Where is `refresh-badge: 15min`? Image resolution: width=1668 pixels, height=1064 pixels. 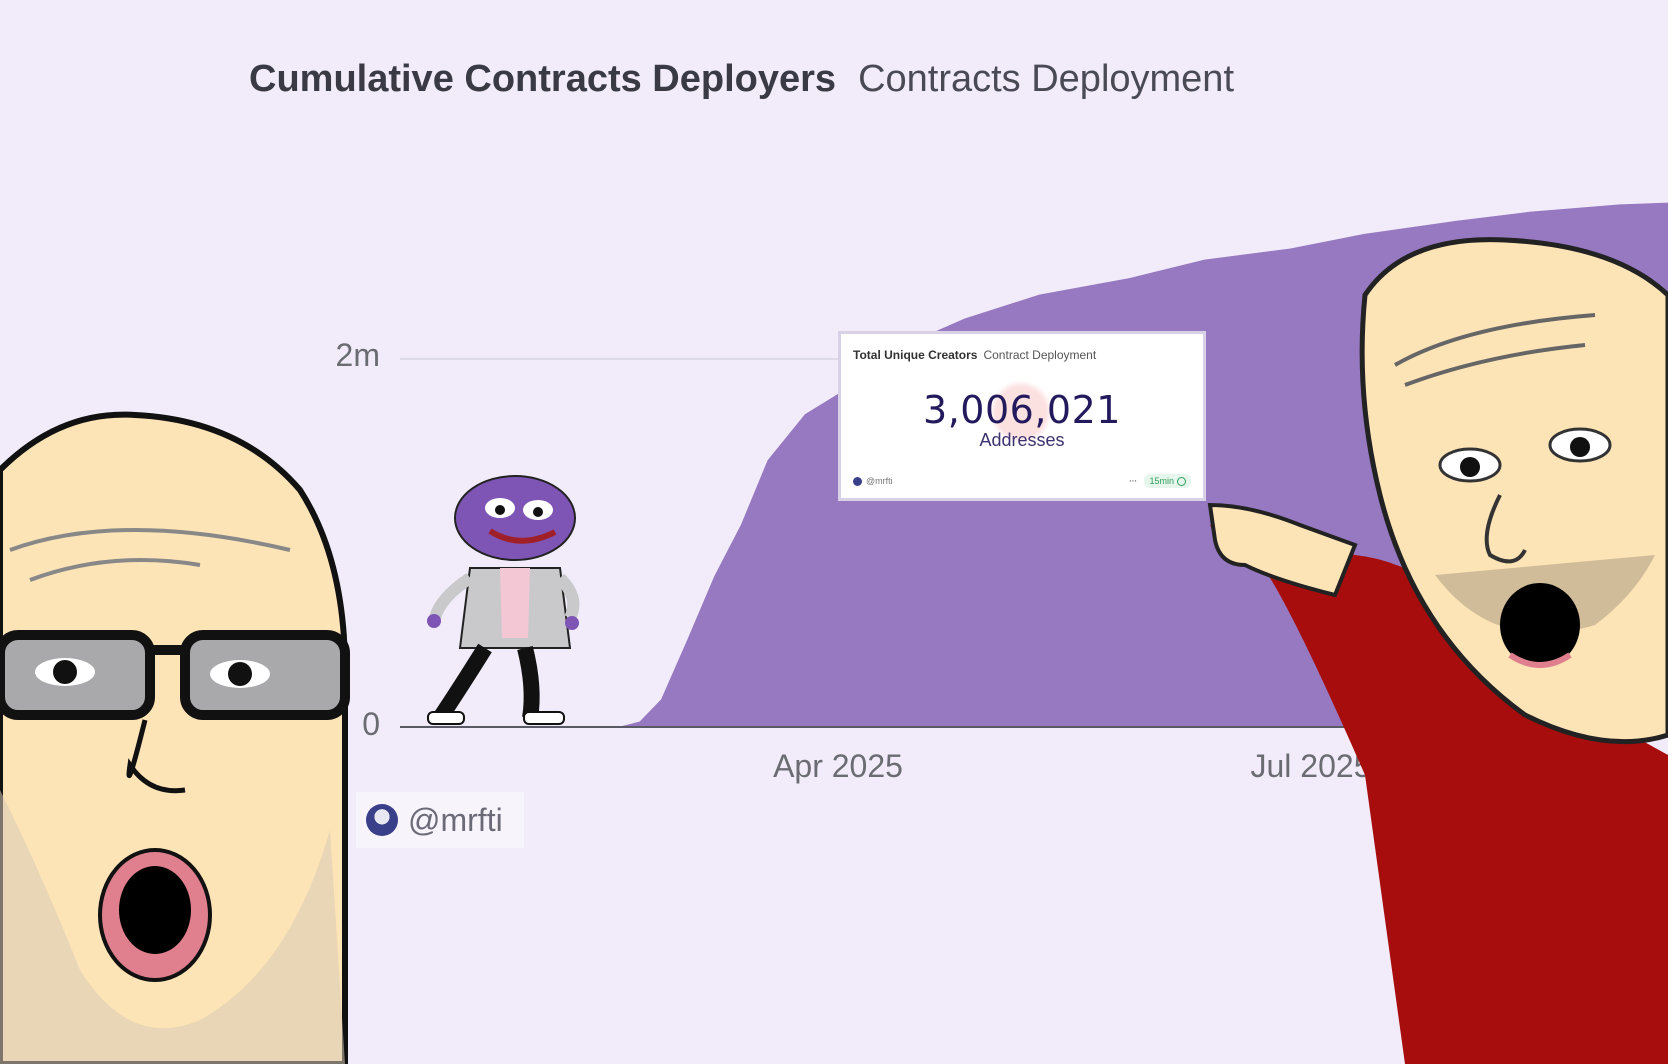 refresh-badge: 15min is located at coordinates (1167, 481).